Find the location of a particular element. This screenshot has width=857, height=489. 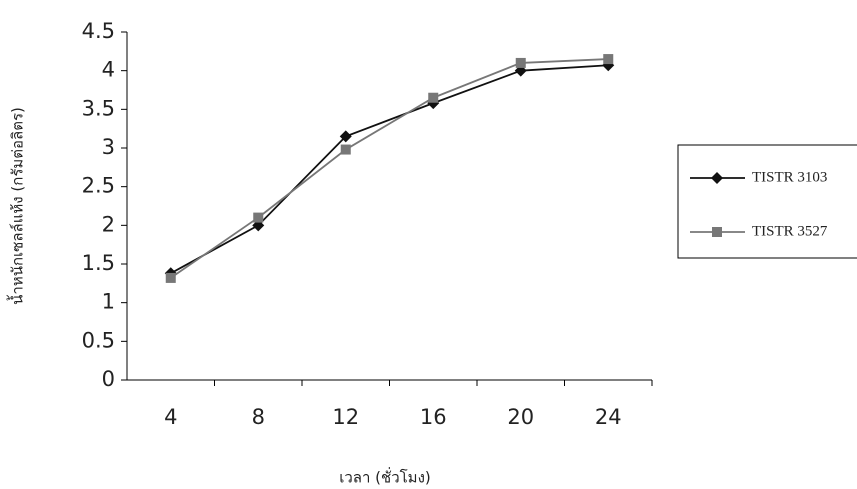

x-tick-label: 12 is located at coordinates (345, 417).